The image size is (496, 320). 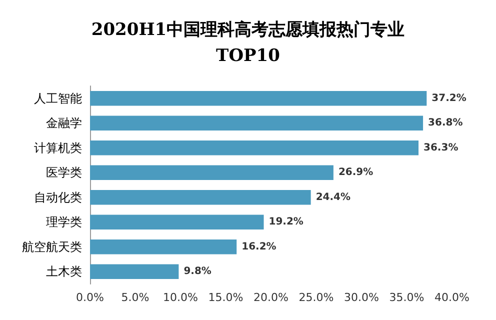 I want to click on x-tick-label: 40.0%, so click(x=452, y=297).